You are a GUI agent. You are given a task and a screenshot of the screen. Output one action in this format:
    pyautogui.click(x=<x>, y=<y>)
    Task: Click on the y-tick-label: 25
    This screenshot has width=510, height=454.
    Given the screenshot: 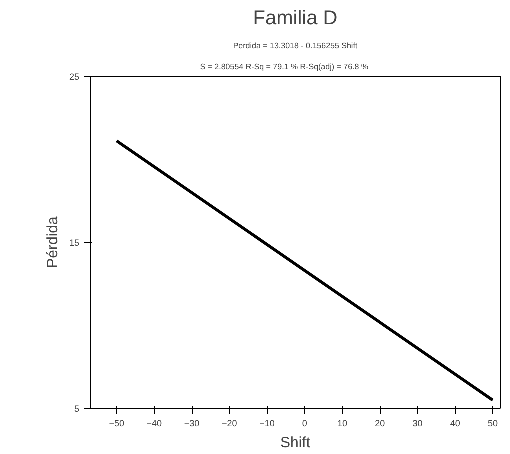 What is the action you would take?
    pyautogui.click(x=74, y=77)
    